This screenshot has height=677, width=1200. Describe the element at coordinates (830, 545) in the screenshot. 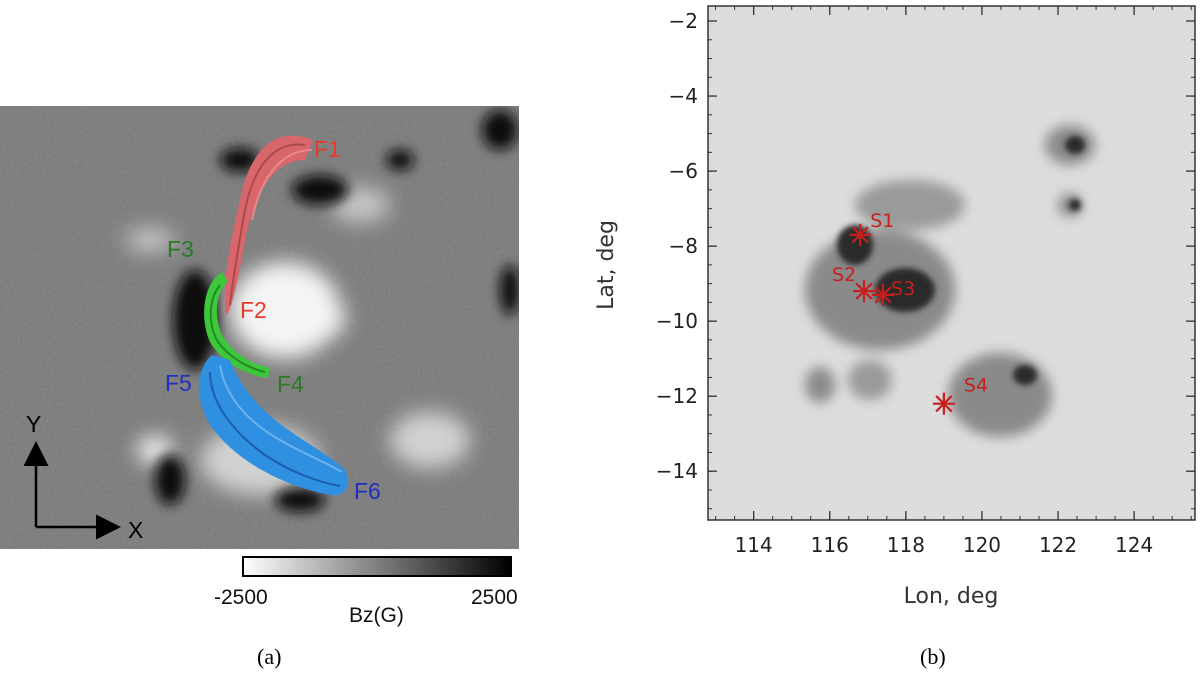

I see `x-tick-label: 116` at that location.